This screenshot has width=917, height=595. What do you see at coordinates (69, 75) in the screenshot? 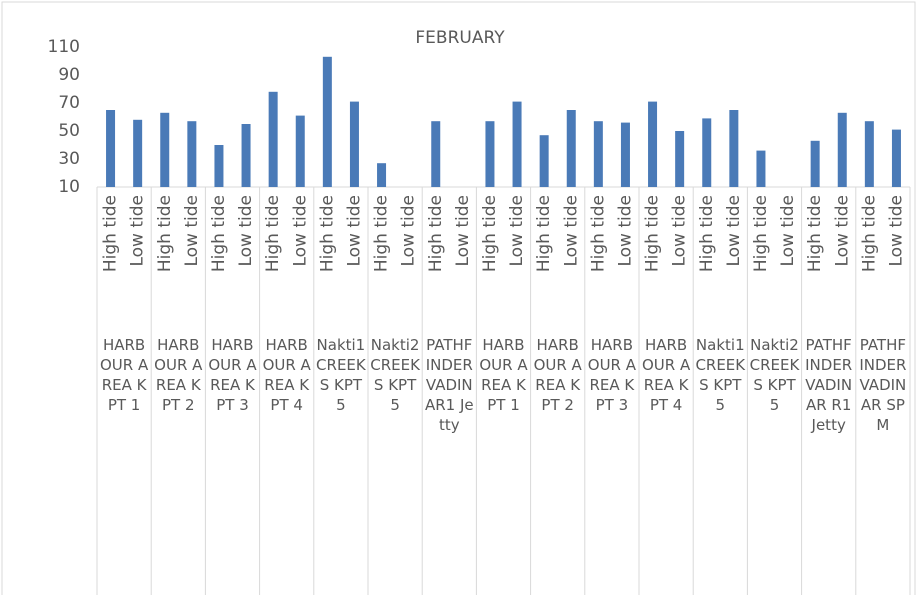
I see `y-tick-label: 90` at bounding box center [69, 75].